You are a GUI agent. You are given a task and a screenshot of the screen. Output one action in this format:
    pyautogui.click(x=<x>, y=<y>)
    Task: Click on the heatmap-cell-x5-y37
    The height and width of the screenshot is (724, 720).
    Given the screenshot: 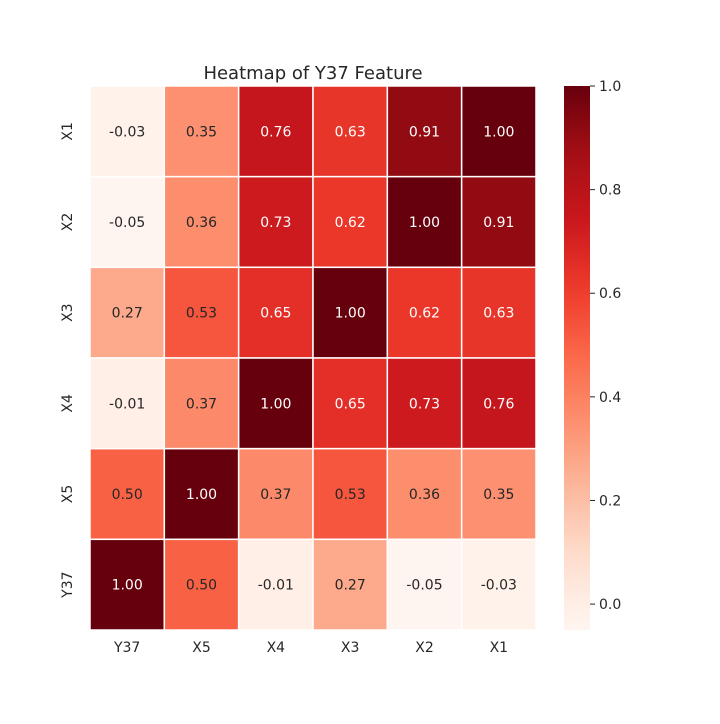 What is the action you would take?
    pyautogui.click(x=127, y=494)
    